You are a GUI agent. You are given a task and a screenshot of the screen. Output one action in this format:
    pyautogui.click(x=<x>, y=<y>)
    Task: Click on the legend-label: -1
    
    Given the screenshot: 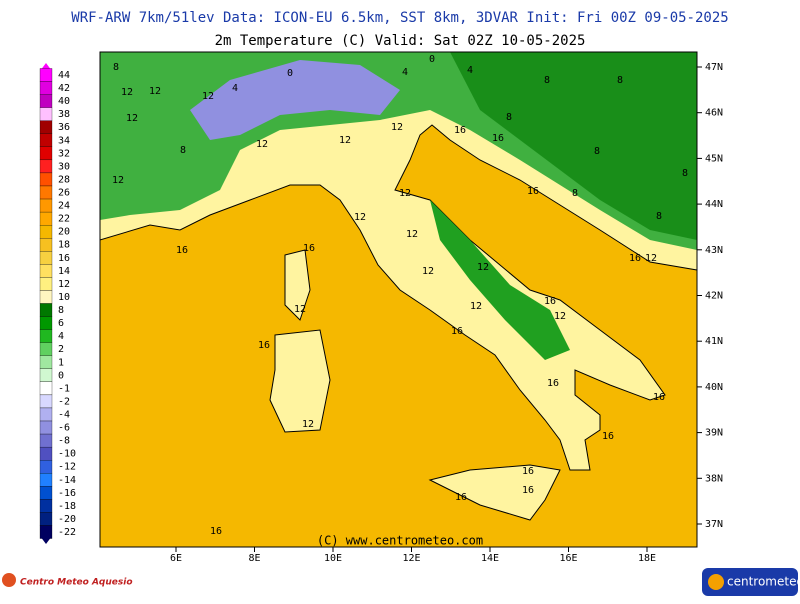 What is the action you would take?
    pyautogui.click(x=64, y=388)
    